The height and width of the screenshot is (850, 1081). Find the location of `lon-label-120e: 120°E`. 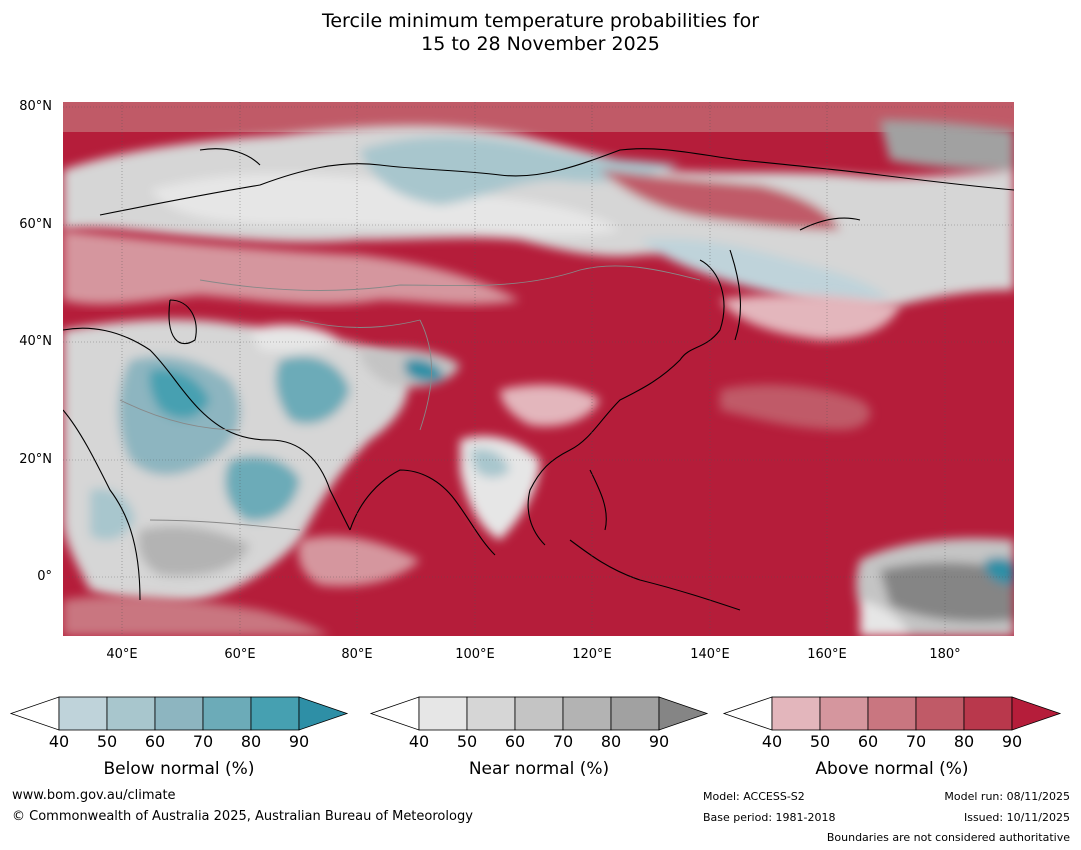

lon-label-120e: 120°E is located at coordinates (592, 654).